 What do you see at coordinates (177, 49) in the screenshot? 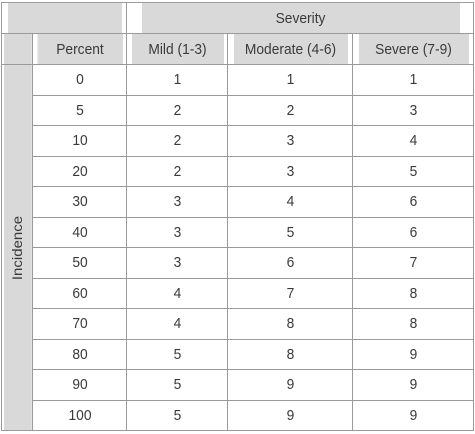
I see `column-header-mild: Mild (1-3)` at bounding box center [177, 49].